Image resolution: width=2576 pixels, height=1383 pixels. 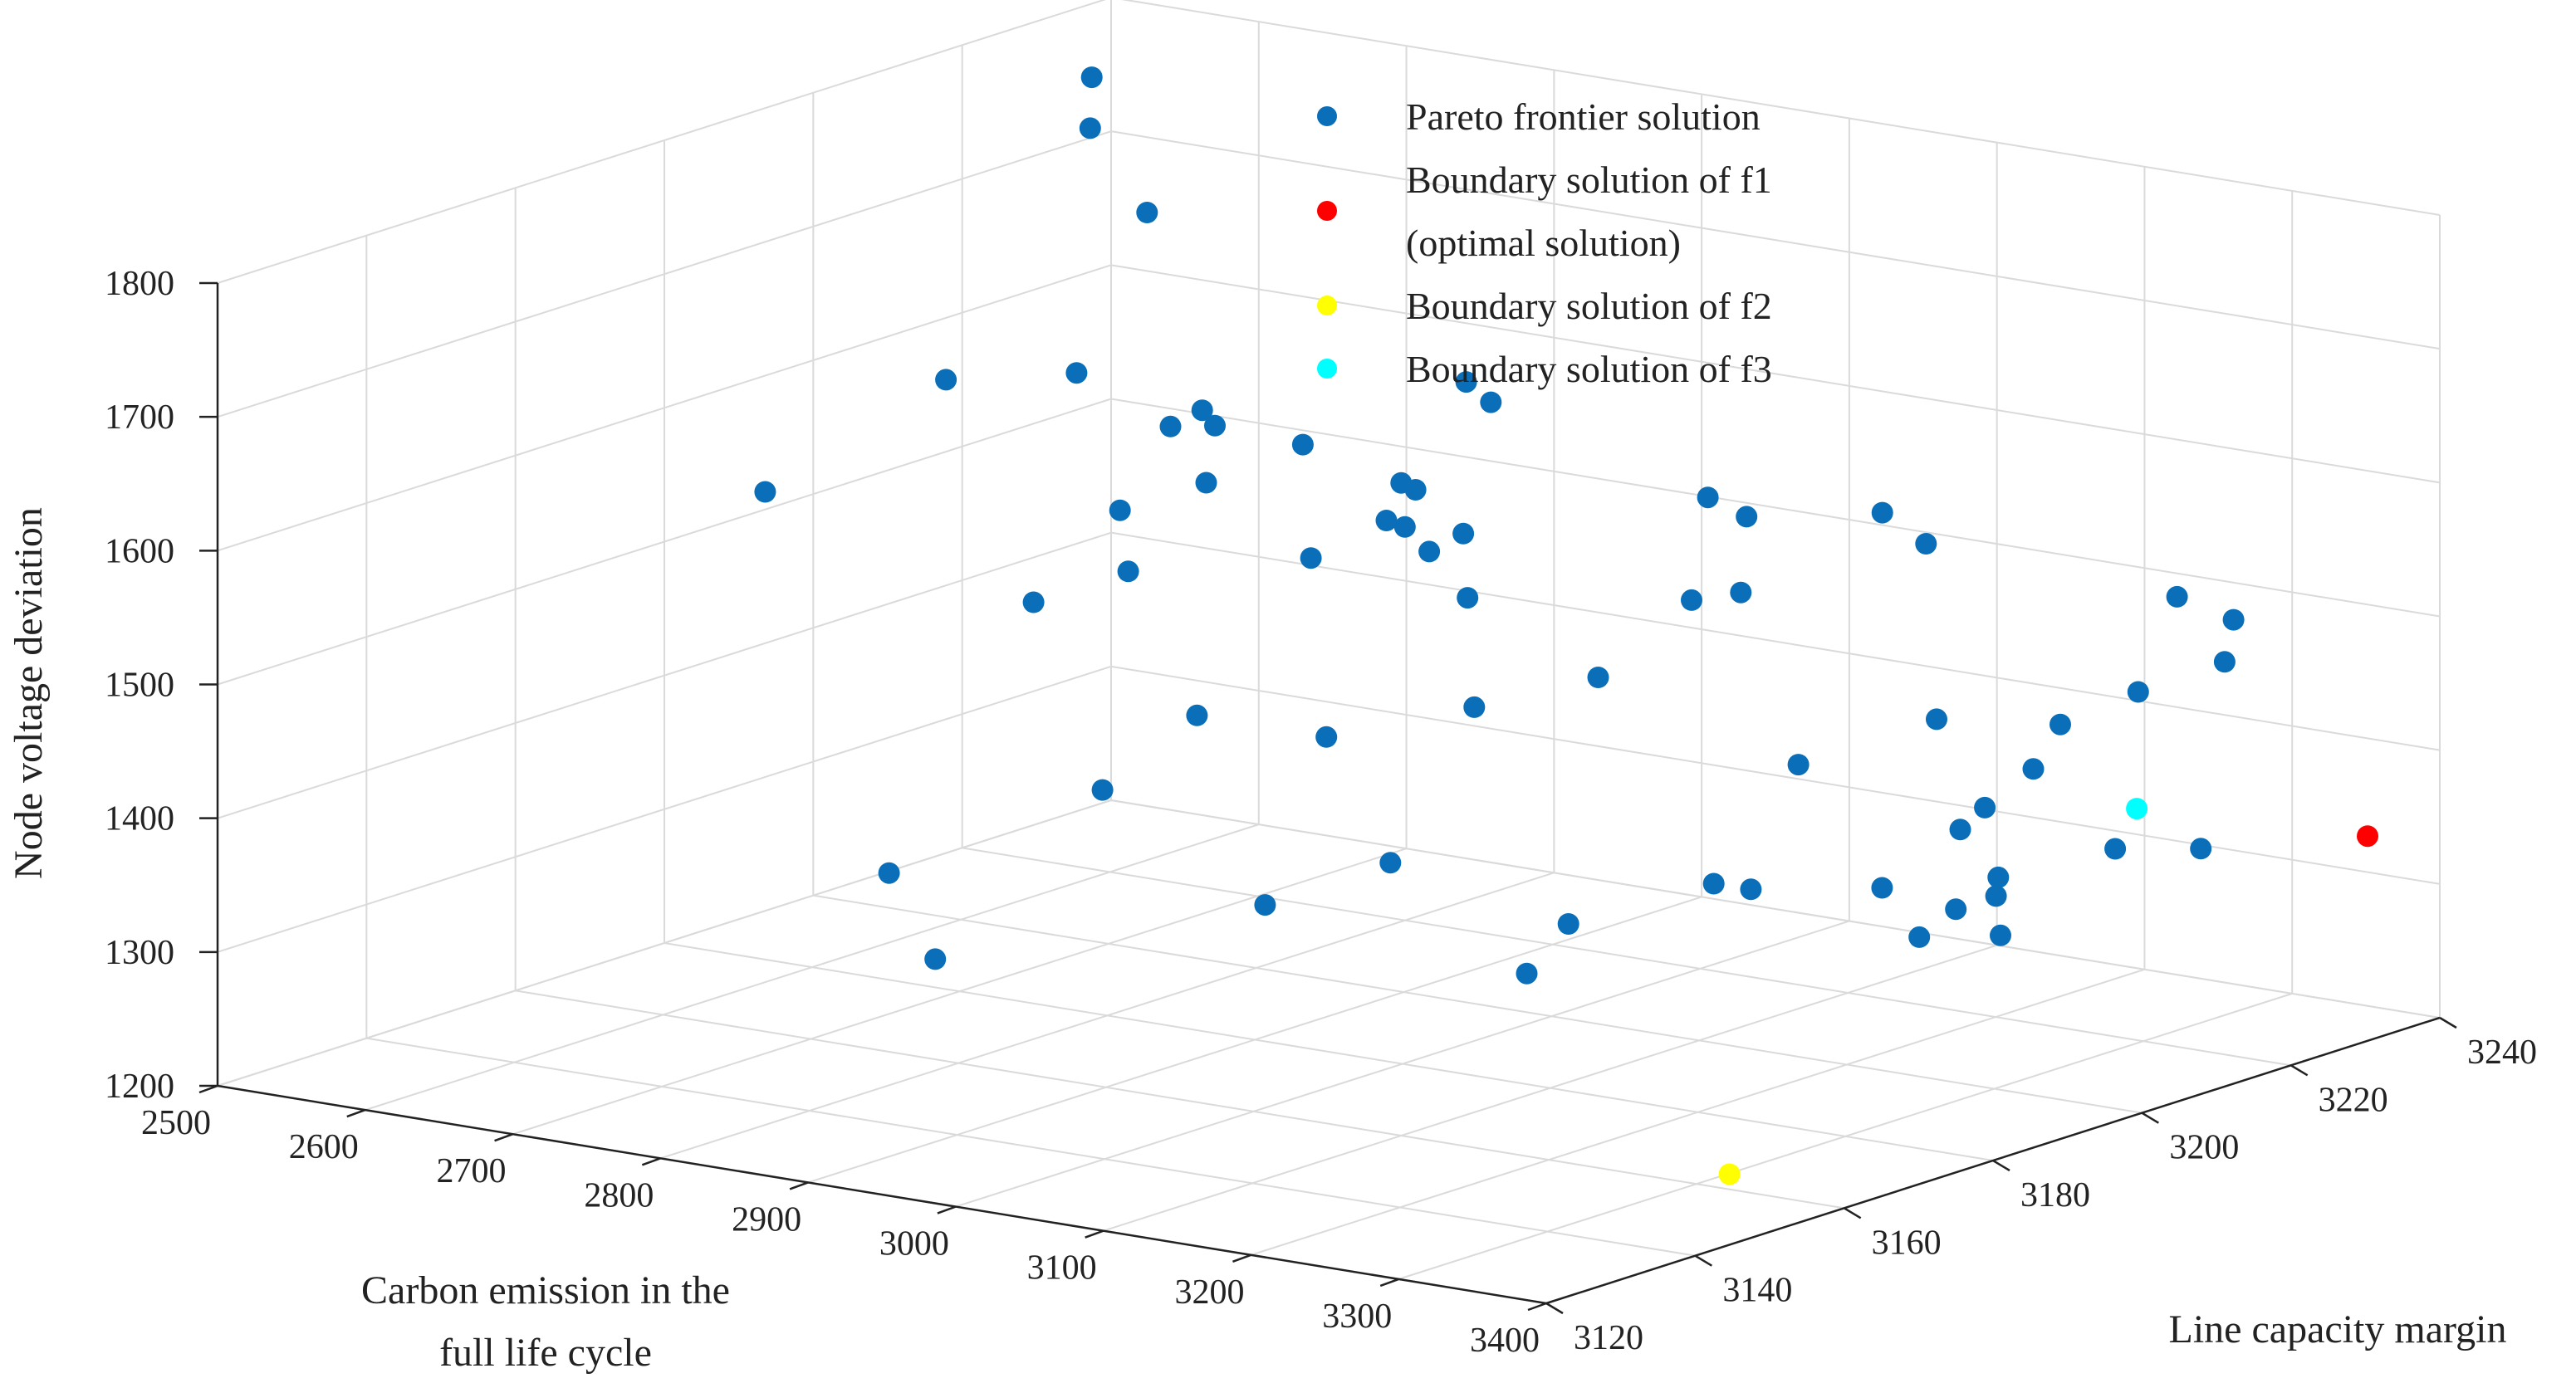 I want to click on legend-label: Boundary solution of f2, so click(x=1589, y=306).